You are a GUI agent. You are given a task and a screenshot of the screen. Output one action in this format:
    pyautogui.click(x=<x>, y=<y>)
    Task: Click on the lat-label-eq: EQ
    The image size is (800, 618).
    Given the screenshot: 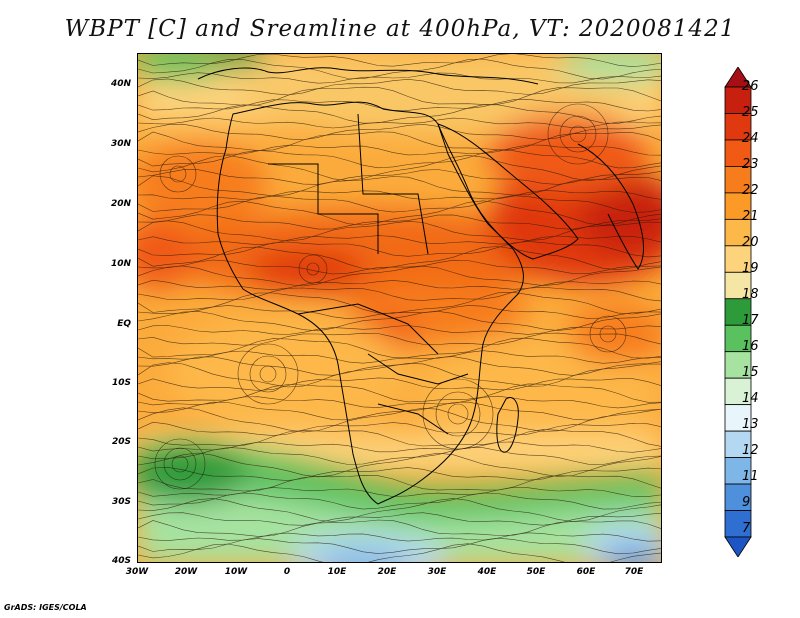 What is the action you would take?
    pyautogui.click(x=124, y=324)
    